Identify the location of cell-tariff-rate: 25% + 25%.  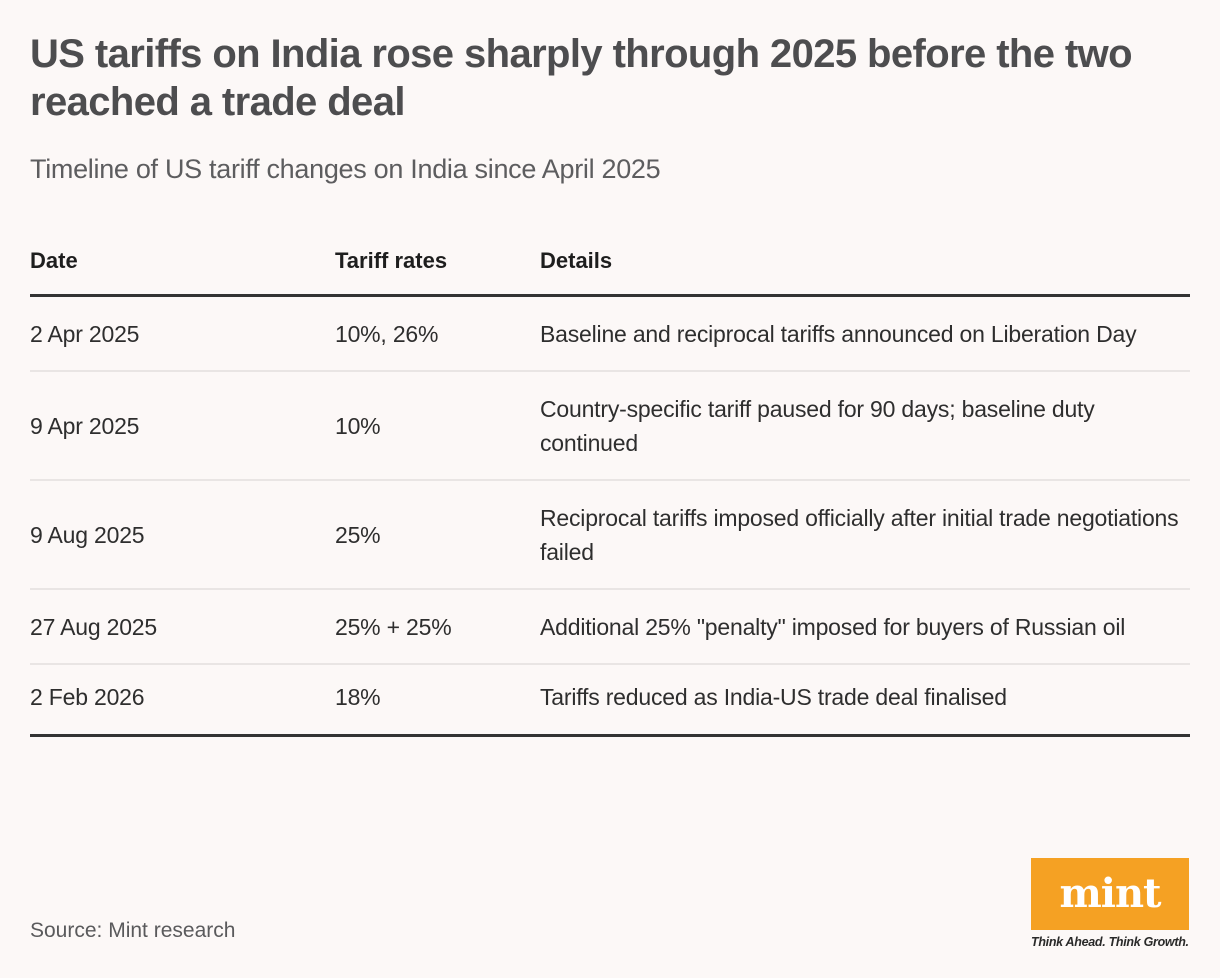
(437, 627).